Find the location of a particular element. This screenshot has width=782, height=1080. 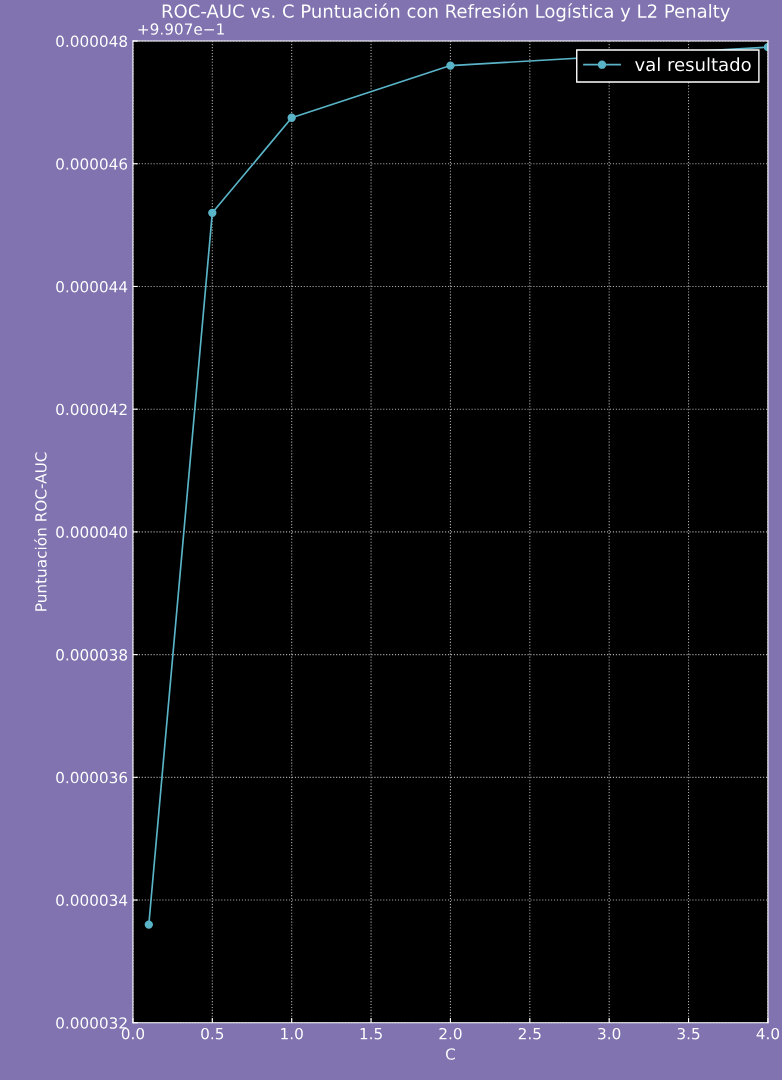

y-tick-label: 0.000032 is located at coordinates (91, 1023).